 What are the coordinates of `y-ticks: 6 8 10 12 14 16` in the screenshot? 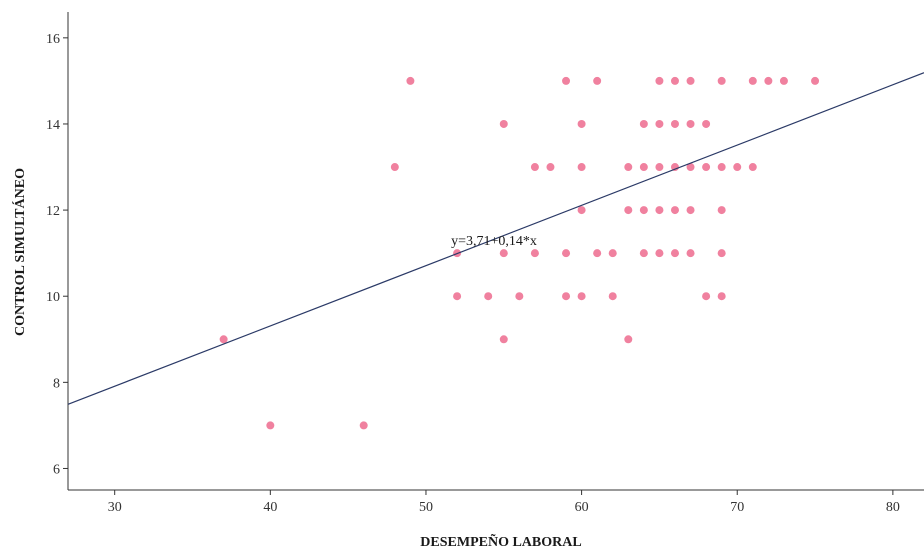 It's located at (57, 254).